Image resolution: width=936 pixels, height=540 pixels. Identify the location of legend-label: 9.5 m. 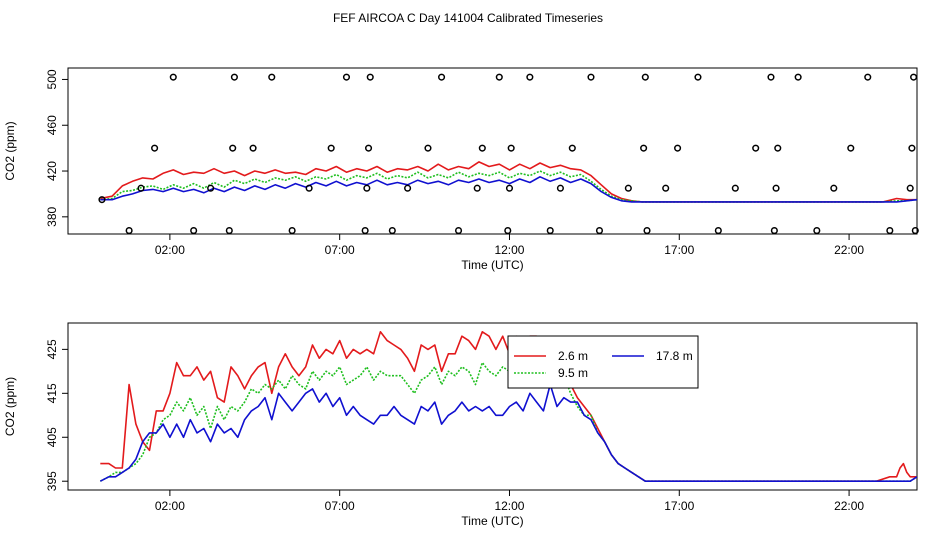
(573, 373).